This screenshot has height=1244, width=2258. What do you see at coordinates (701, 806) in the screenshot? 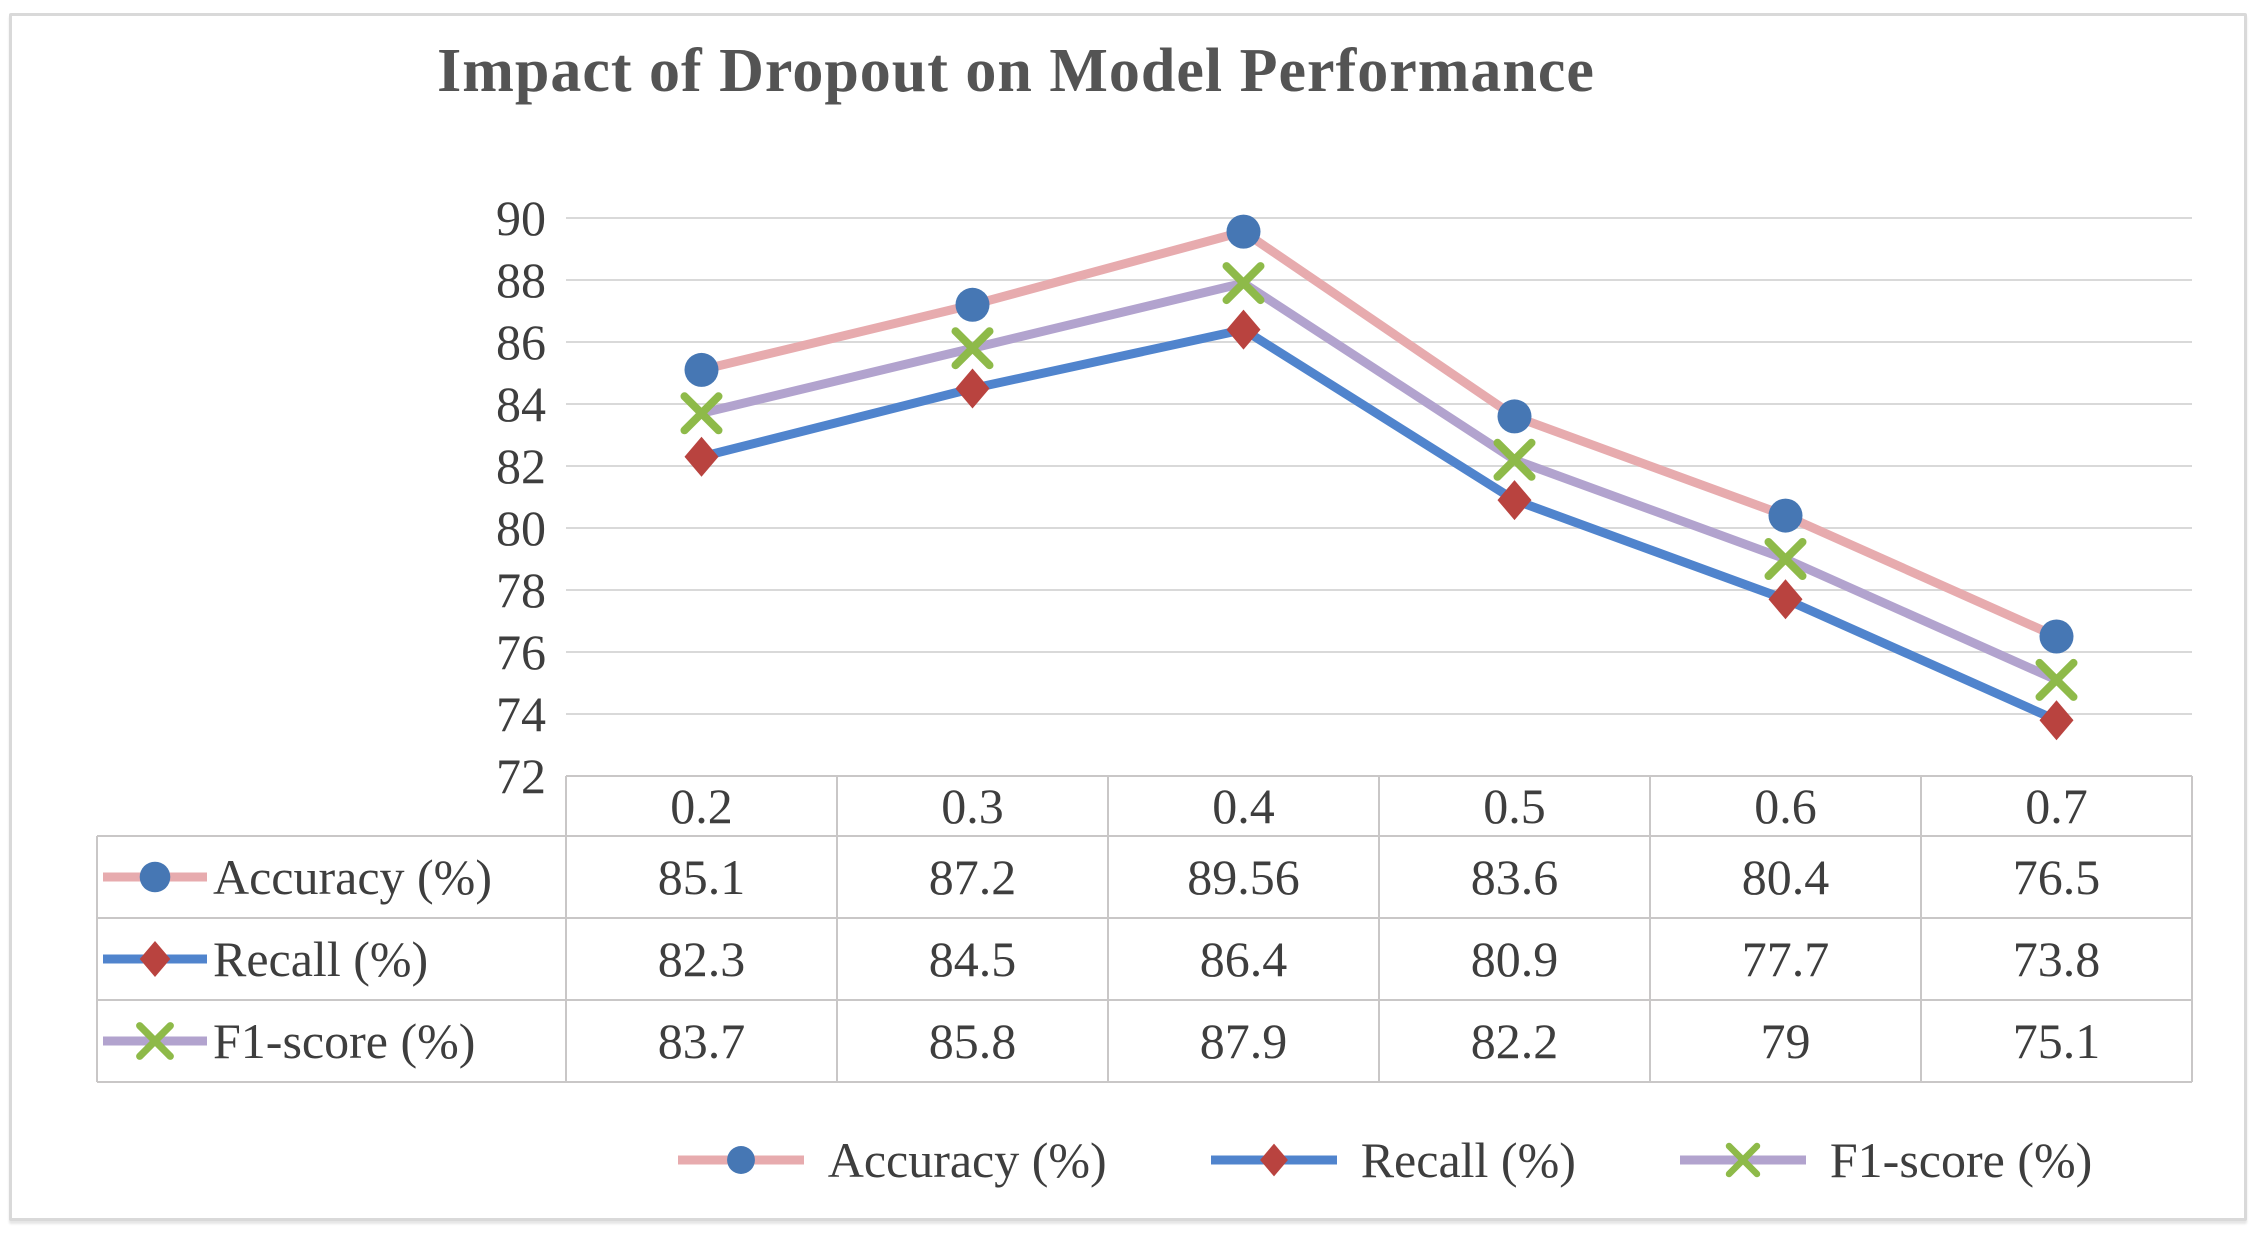
I see `table-column-header: 0.2` at bounding box center [701, 806].